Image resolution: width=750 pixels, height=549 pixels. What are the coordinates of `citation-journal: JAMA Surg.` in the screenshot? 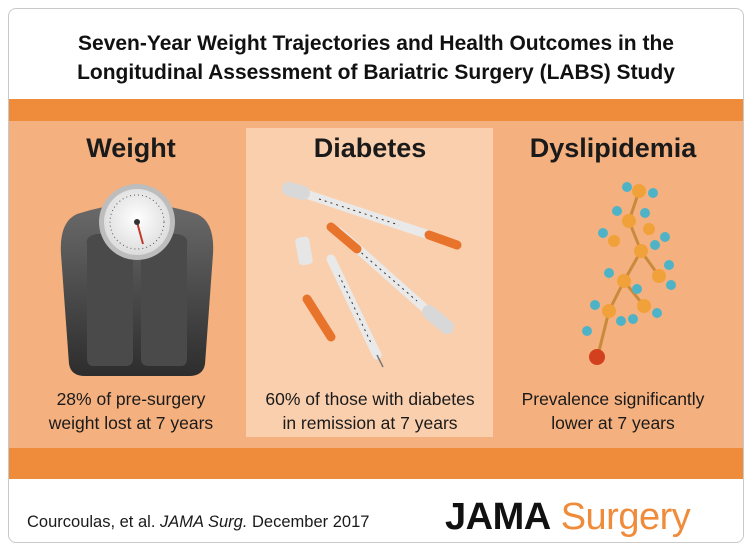 It's located at (204, 522).